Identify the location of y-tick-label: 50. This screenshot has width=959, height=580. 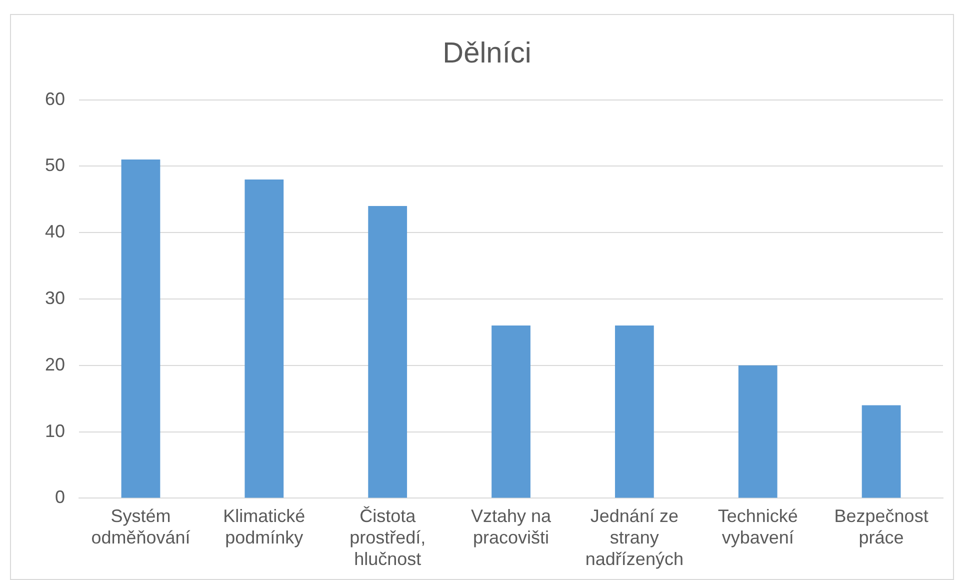
(55, 165).